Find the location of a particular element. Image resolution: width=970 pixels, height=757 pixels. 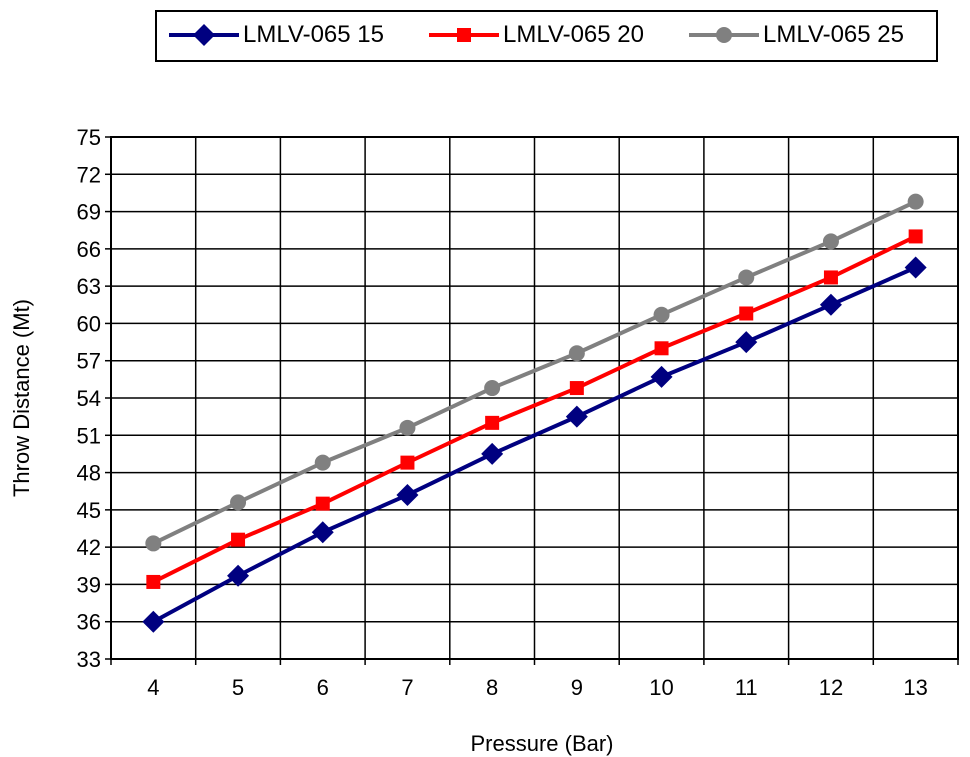

legend-markers is located at coordinates (464, 35).